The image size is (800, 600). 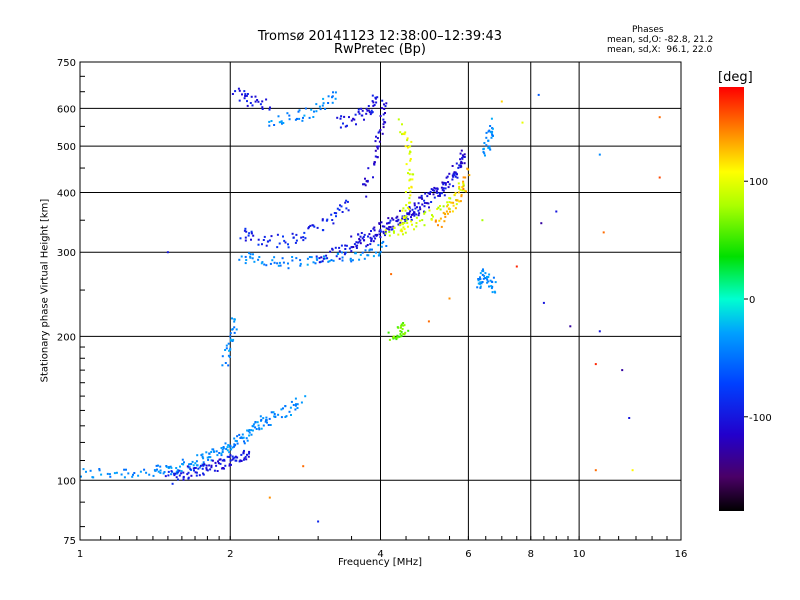 What do you see at coordinates (230, 554) in the screenshot?
I see `x-tick-label: 2` at bounding box center [230, 554].